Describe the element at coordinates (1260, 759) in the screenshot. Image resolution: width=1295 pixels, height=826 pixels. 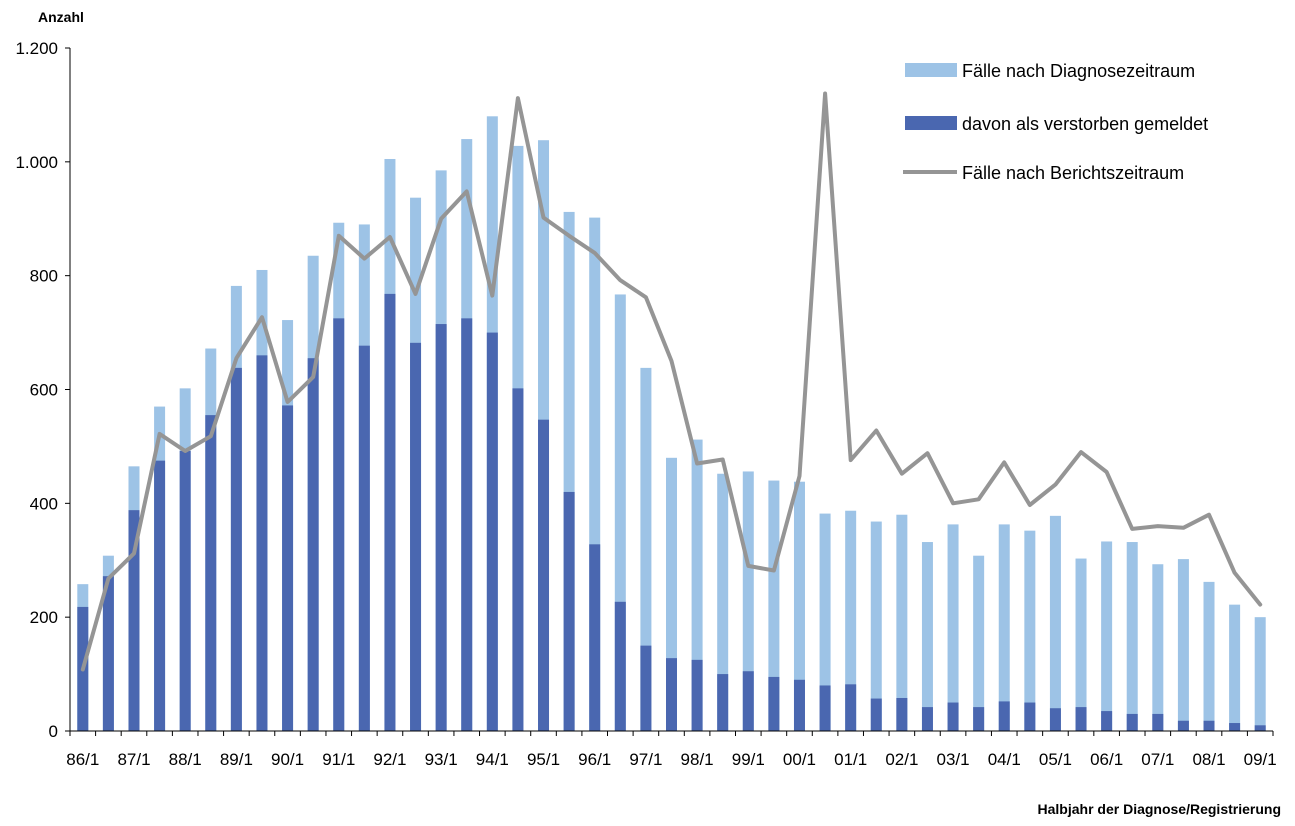
I see `x-tick-label: 09/1` at that location.